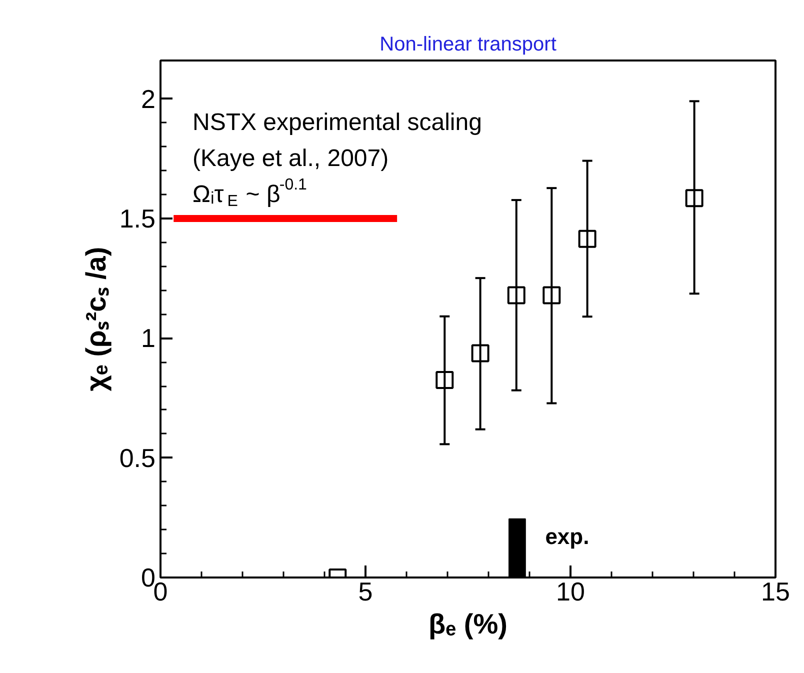  What do you see at coordinates (137, 457) in the screenshot?
I see `y-tick-label: 0.5` at bounding box center [137, 457].